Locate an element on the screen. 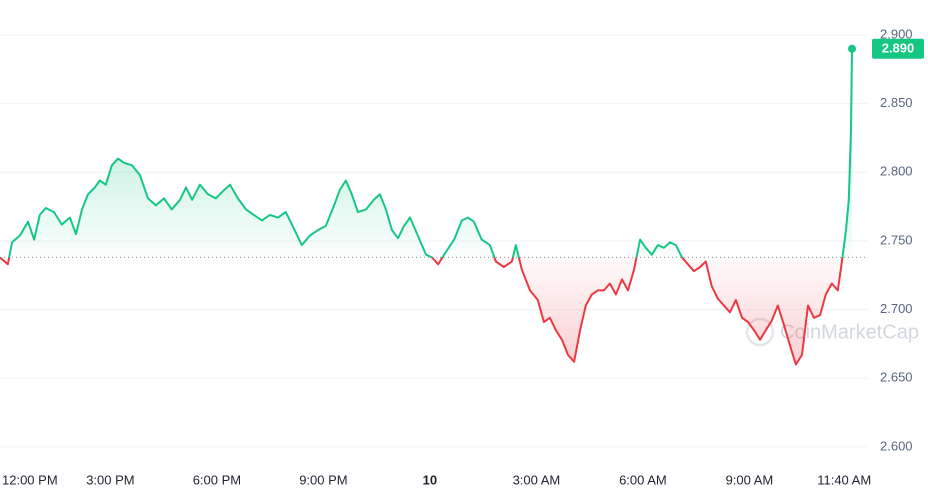  x-tick-label: 11:40 AM is located at coordinates (844, 479).